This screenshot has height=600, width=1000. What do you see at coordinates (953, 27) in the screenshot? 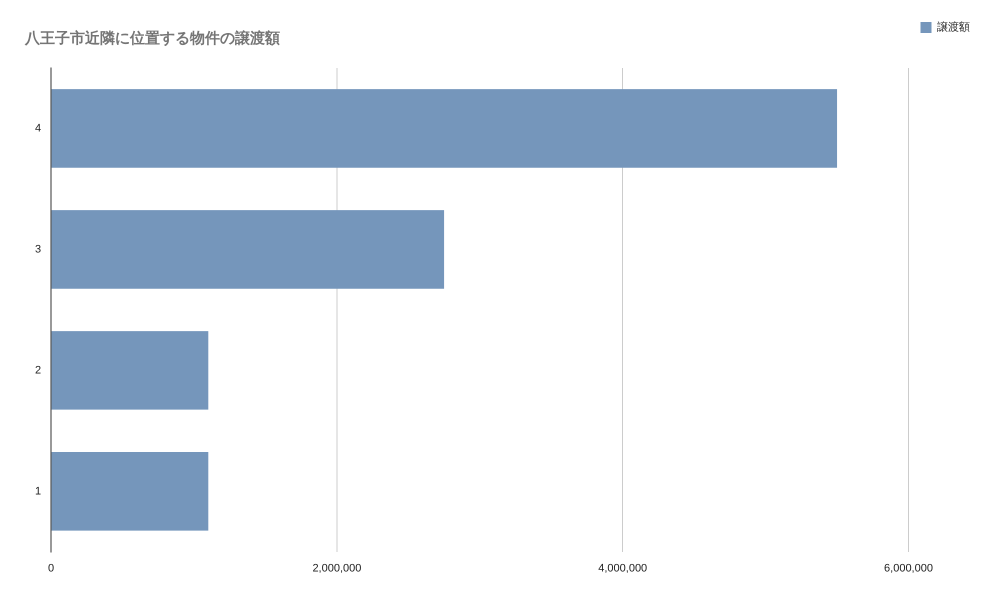
I see `legend-label: 譲渡額` at bounding box center [953, 27].